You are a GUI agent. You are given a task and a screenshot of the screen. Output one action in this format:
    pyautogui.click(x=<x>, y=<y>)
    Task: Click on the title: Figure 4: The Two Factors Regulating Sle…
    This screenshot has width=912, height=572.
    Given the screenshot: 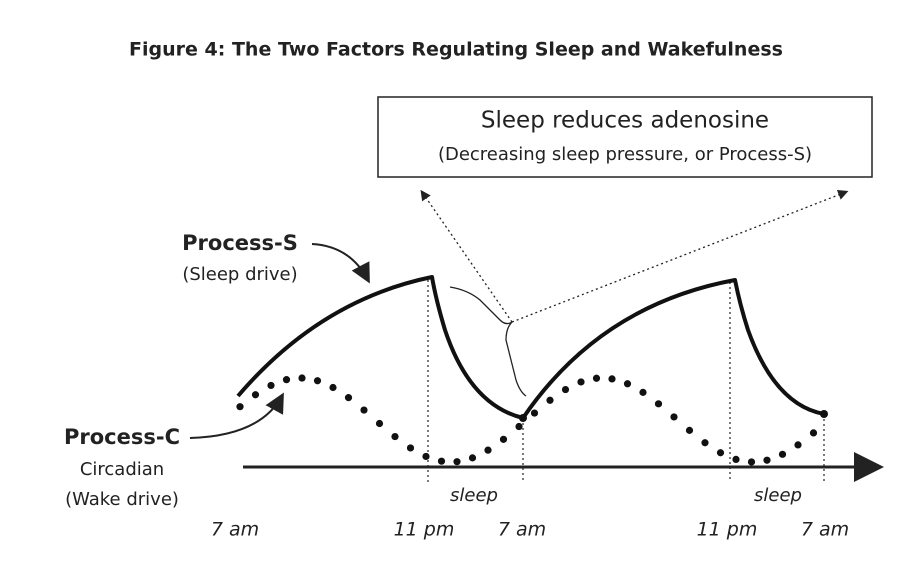 What is the action you would take?
    pyautogui.click(x=456, y=50)
    